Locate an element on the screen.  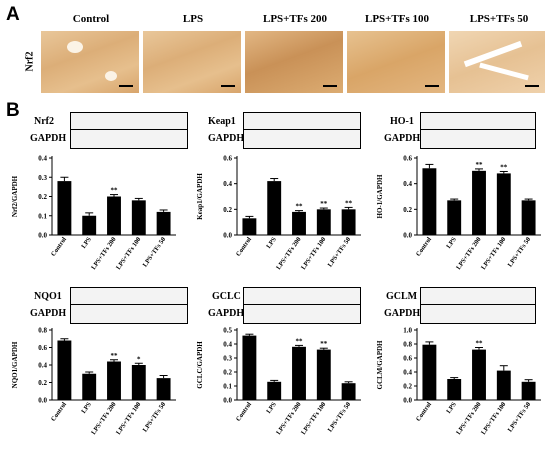
significance-label: * is located at coordinates (139, 359).